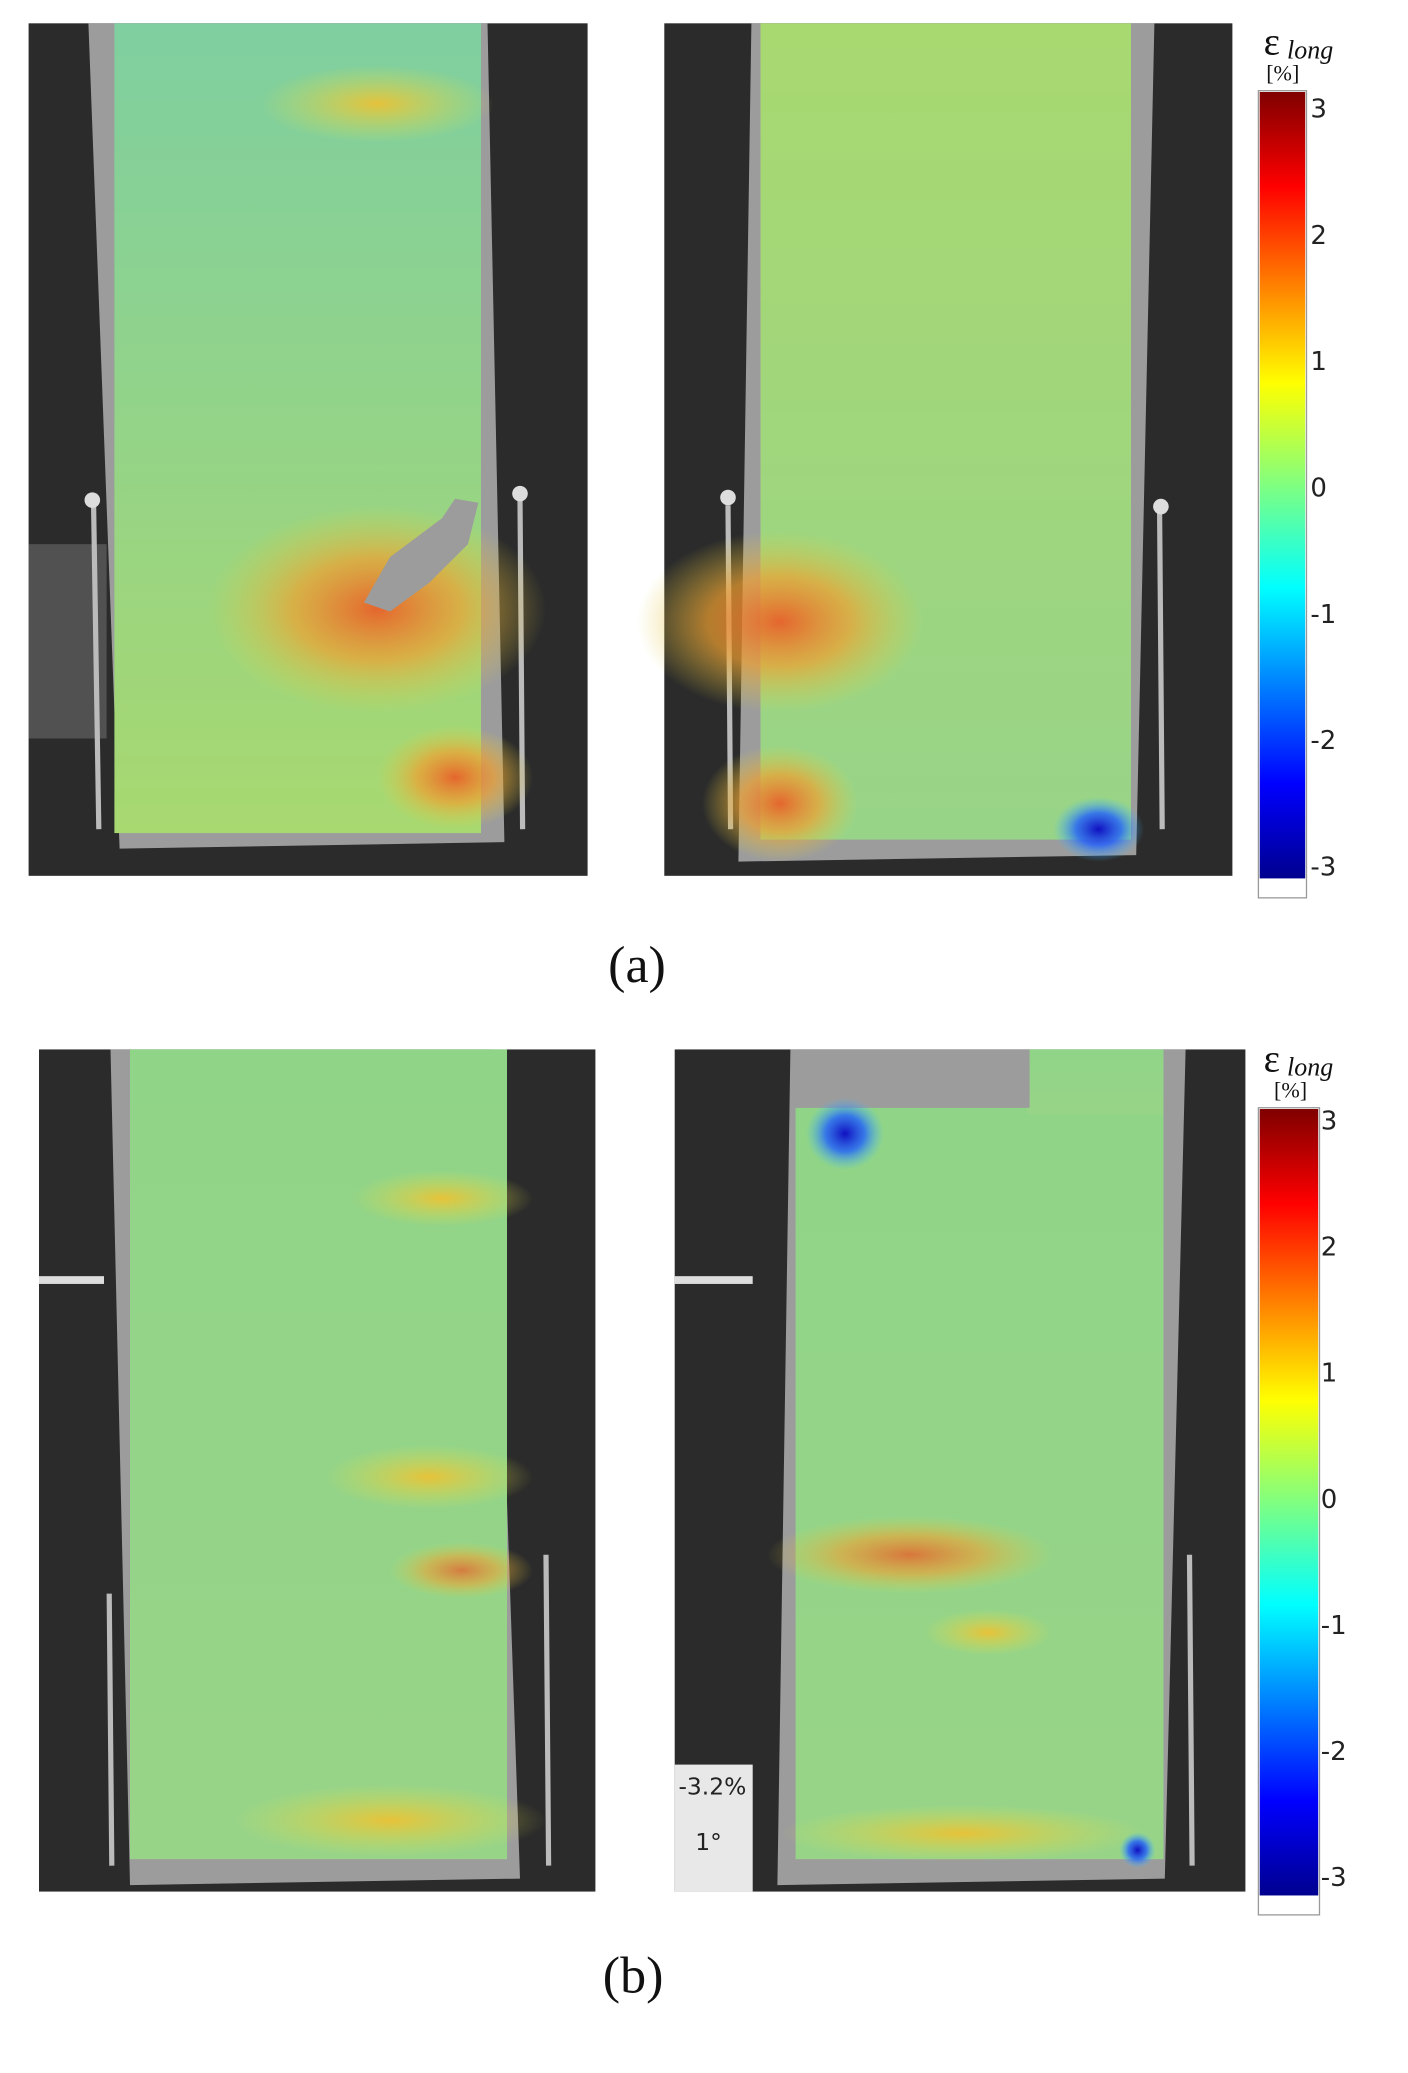 Image resolution: width=1408 pixels, height=2073 pixels. What do you see at coordinates (637, 965) in the screenshot?
I see `panel-label: (a)` at bounding box center [637, 965].